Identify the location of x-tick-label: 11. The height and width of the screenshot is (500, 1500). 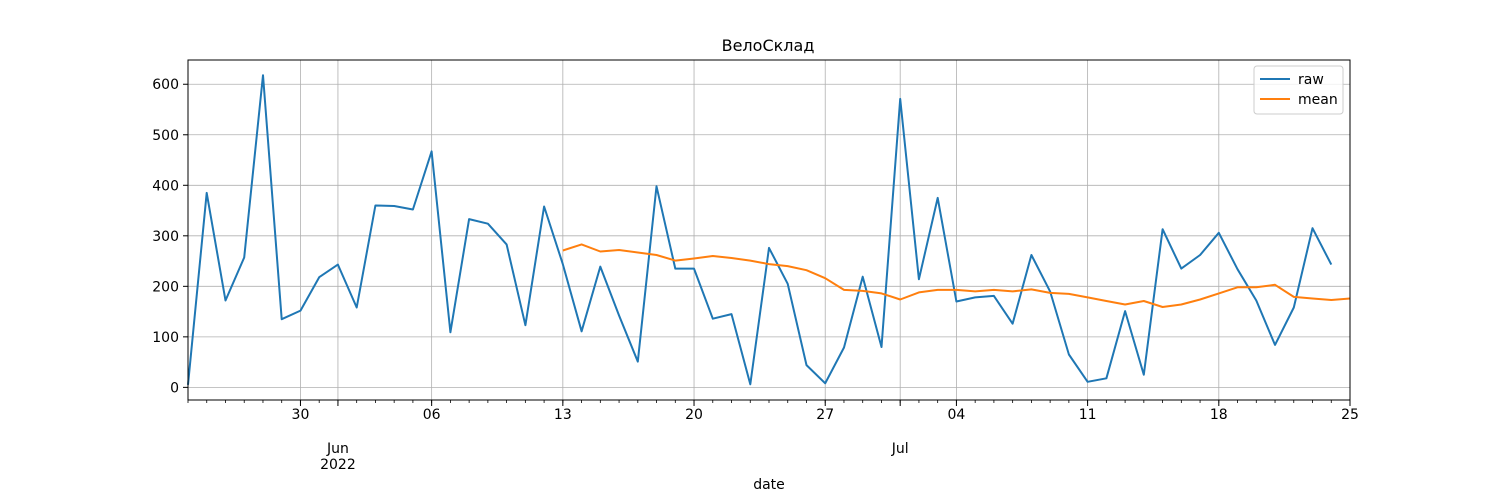
(1088, 415).